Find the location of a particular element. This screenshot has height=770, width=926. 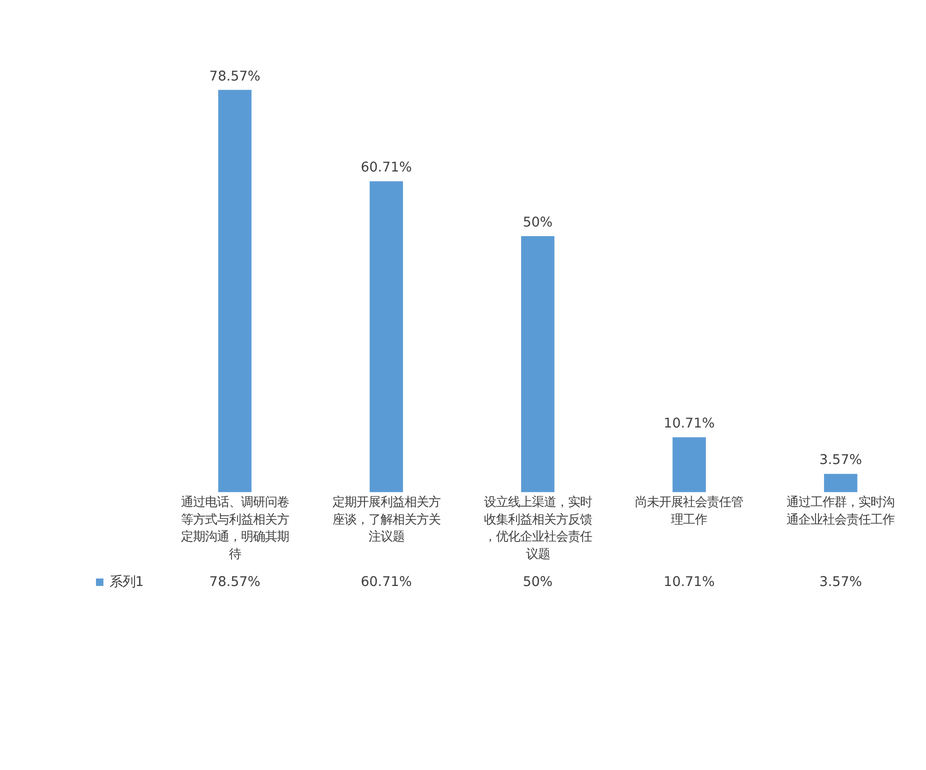

data-label: 10.71% is located at coordinates (689, 582).